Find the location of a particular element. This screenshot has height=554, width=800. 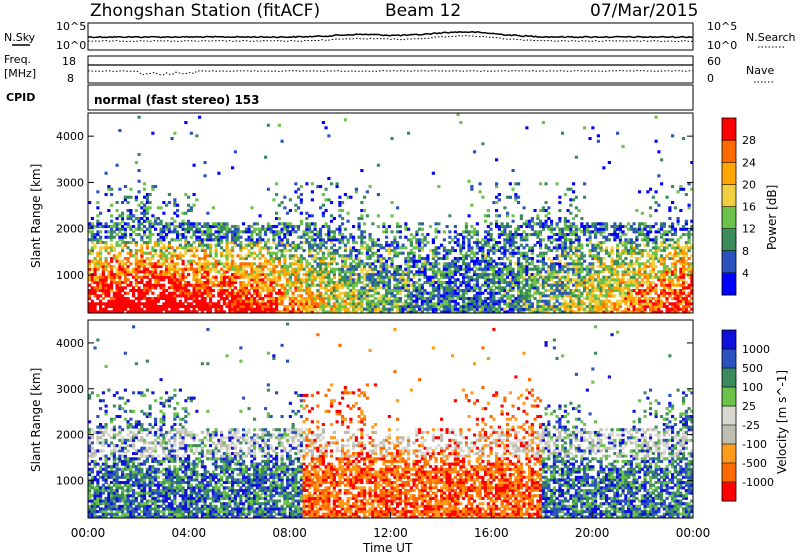

power-ylabel: Slant Range [km] is located at coordinates (36, 216).